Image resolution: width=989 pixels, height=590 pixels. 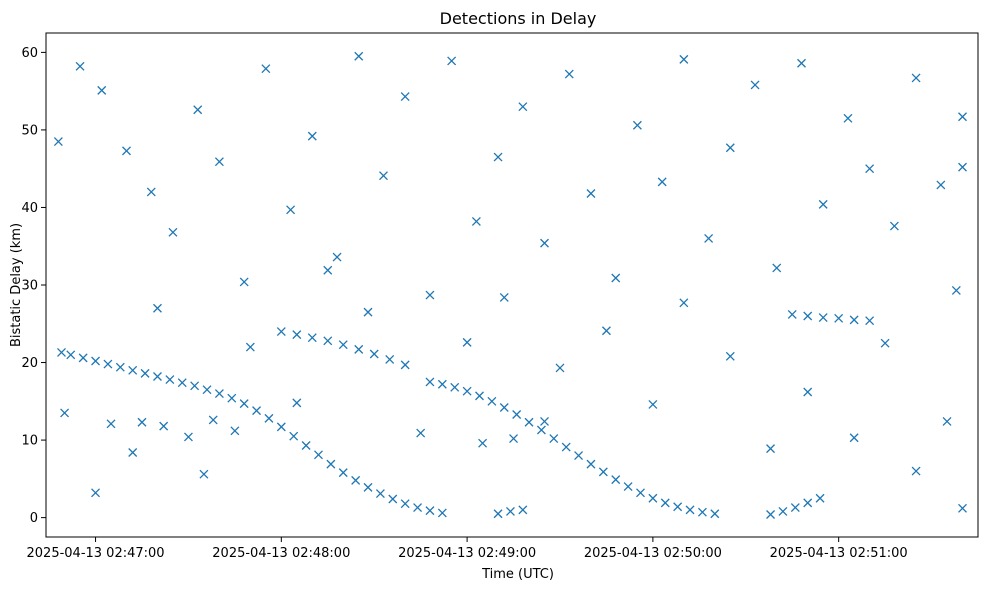 I want to click on x-tick-label: 2025-04-13 02:51:00, so click(x=839, y=553).